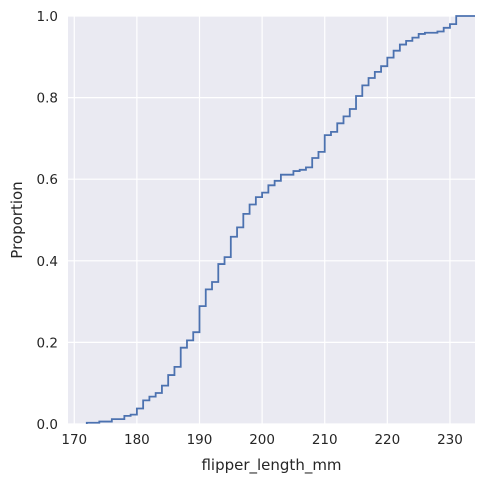 The width and height of the screenshot is (484, 484). Describe the element at coordinates (47, 262) in the screenshot. I see `y-tick-label: 0.4` at that location.